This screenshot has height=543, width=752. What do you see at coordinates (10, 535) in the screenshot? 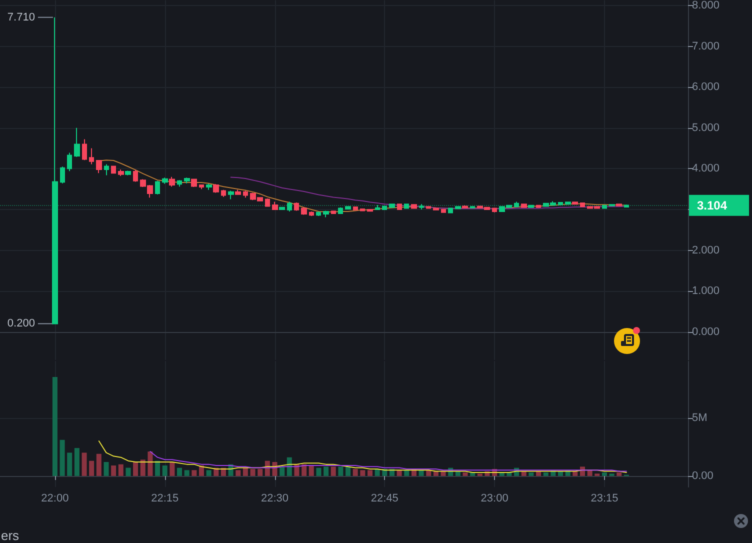
I see `text: ers` at bounding box center [10, 535].